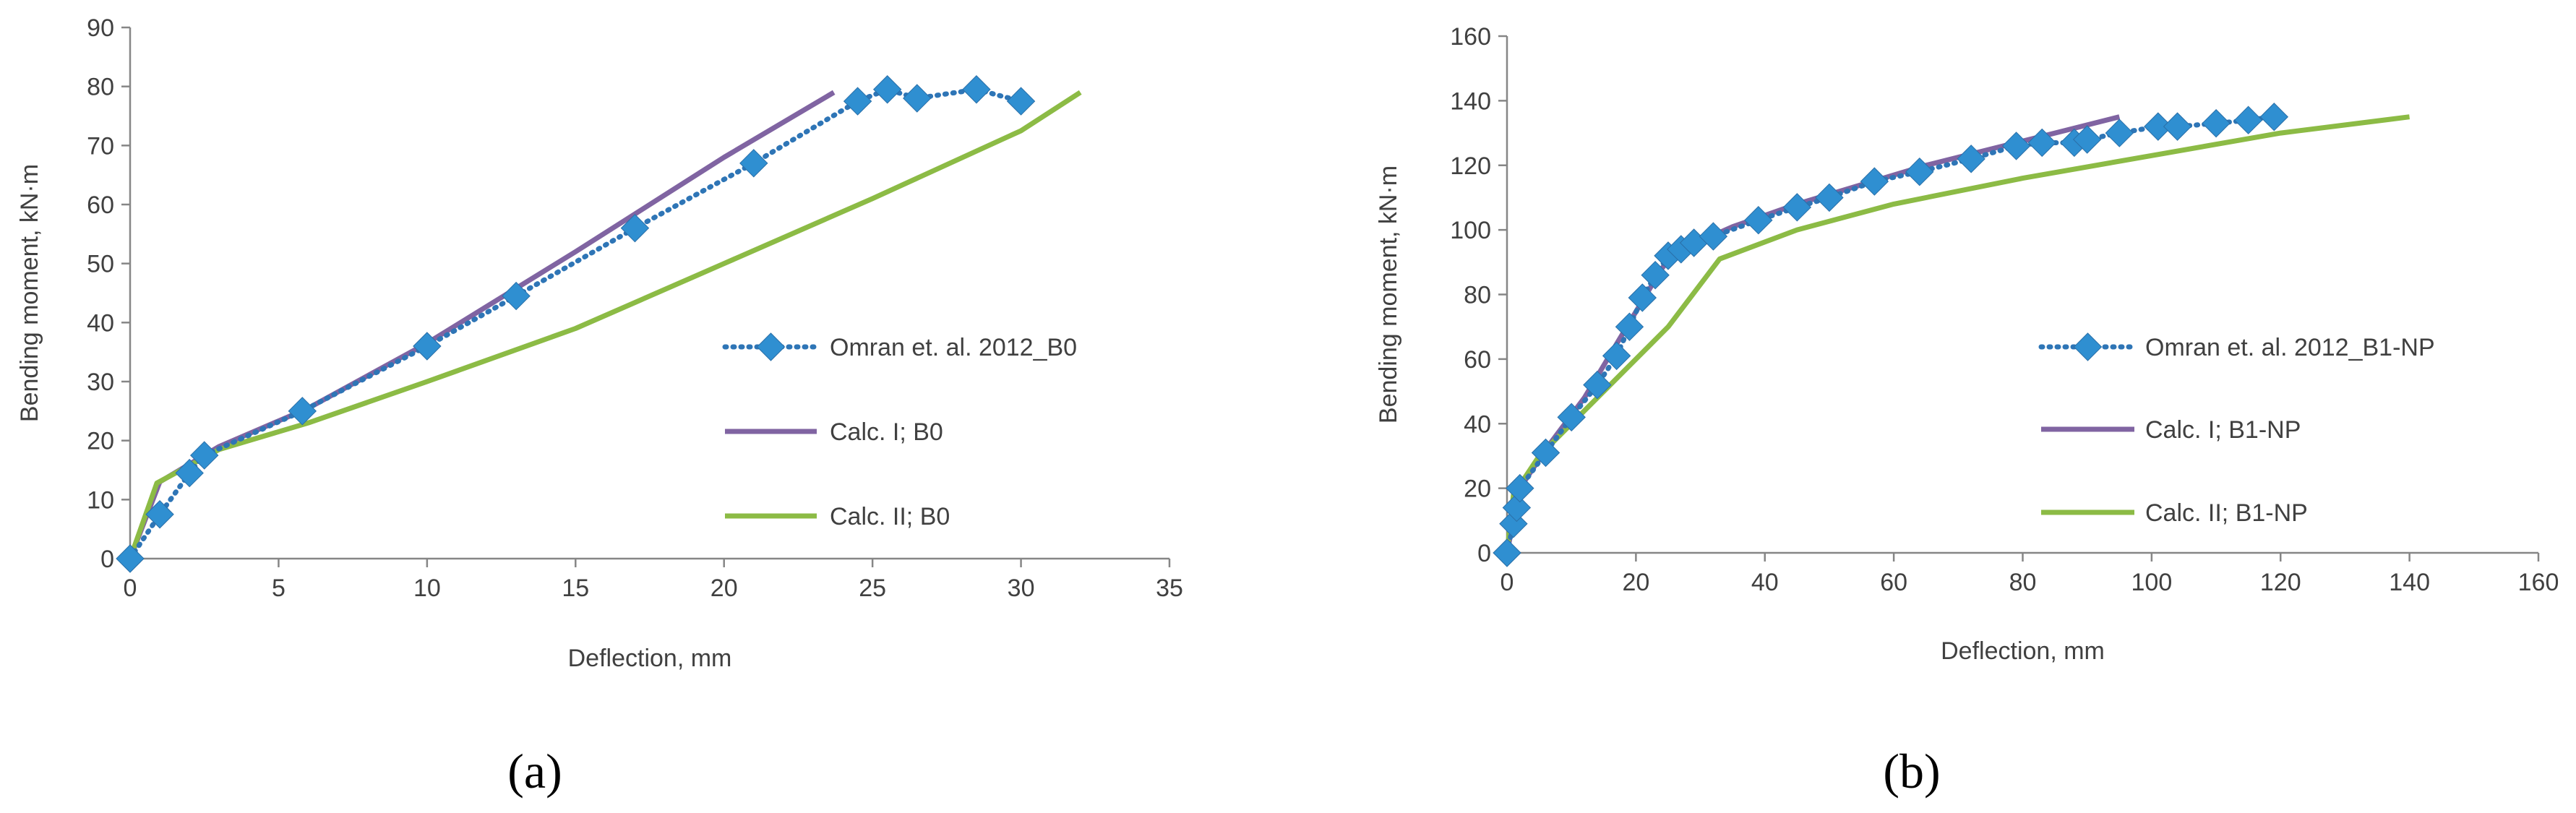 The image size is (2576, 813). Describe the element at coordinates (900, 346) in the screenshot. I see `legend-entry: Omran et. al. 2012_B0` at that location.